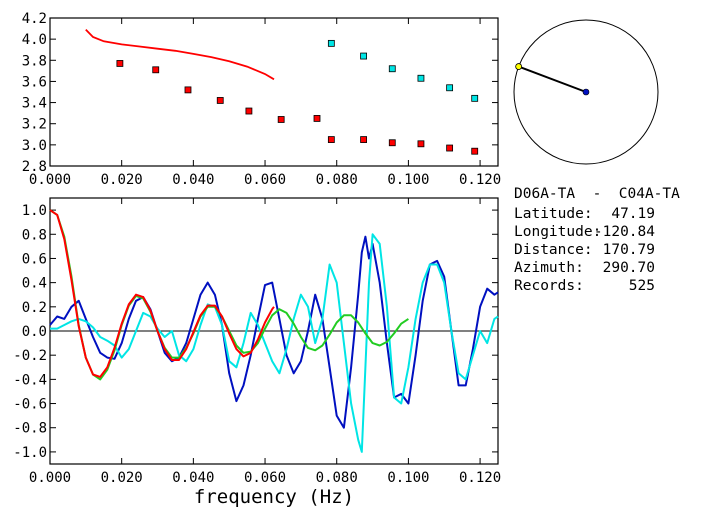 Image resolution: width=703 pixels, height=519 pixels. I want to click on coherency-ytick-label-1: -0.8, so click(30, 429).